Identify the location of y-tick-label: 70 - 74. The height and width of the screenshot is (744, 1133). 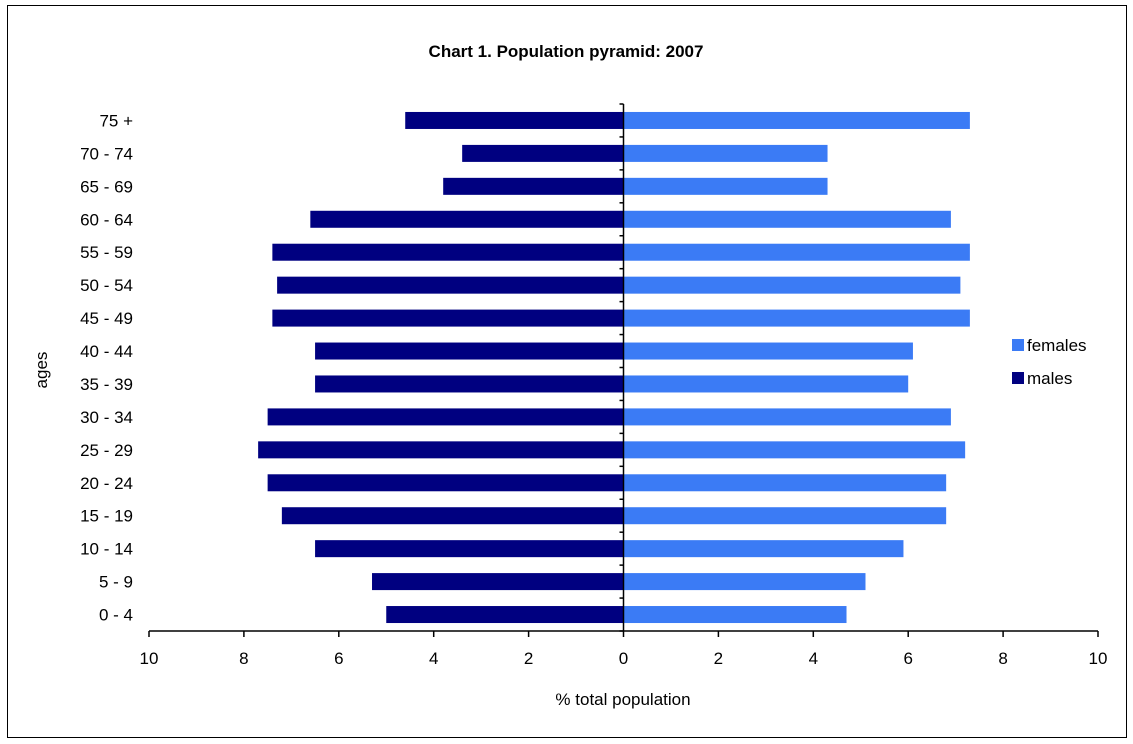
(106, 153).